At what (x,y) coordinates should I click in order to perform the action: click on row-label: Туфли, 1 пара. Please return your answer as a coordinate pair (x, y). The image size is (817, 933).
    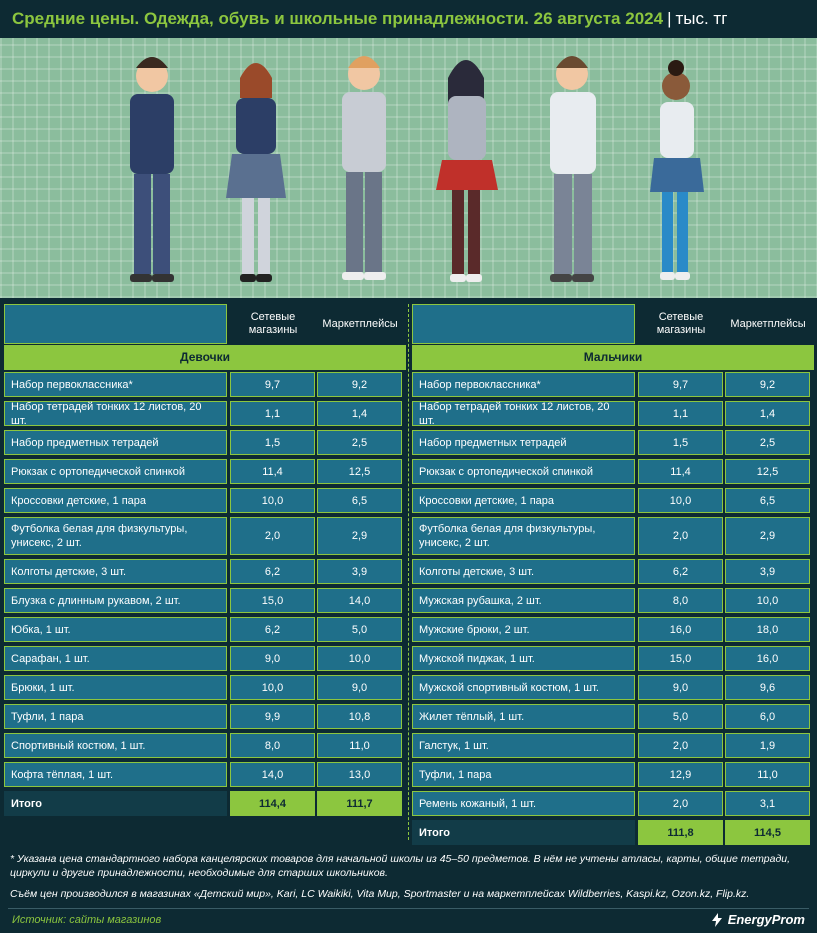
    Looking at the image, I should click on (115, 716).